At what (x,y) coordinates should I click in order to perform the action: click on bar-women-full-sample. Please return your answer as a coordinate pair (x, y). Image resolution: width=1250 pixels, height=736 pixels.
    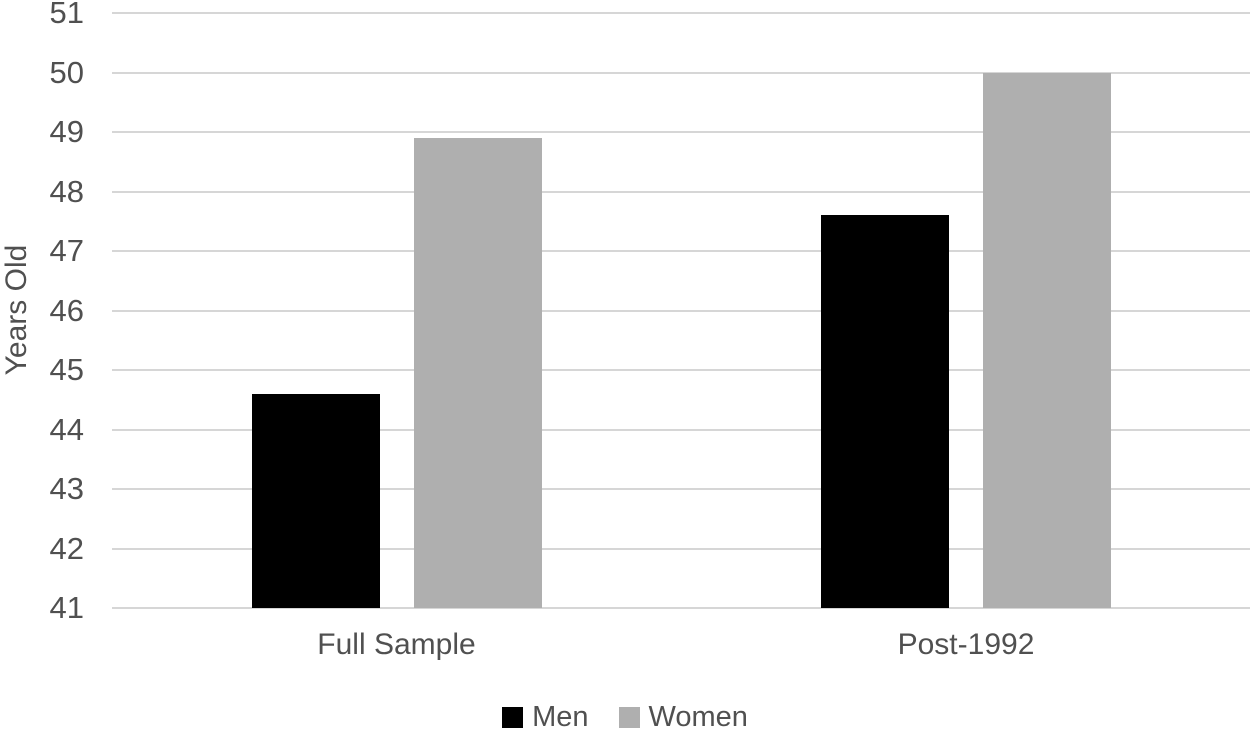
    Looking at the image, I should click on (477, 372).